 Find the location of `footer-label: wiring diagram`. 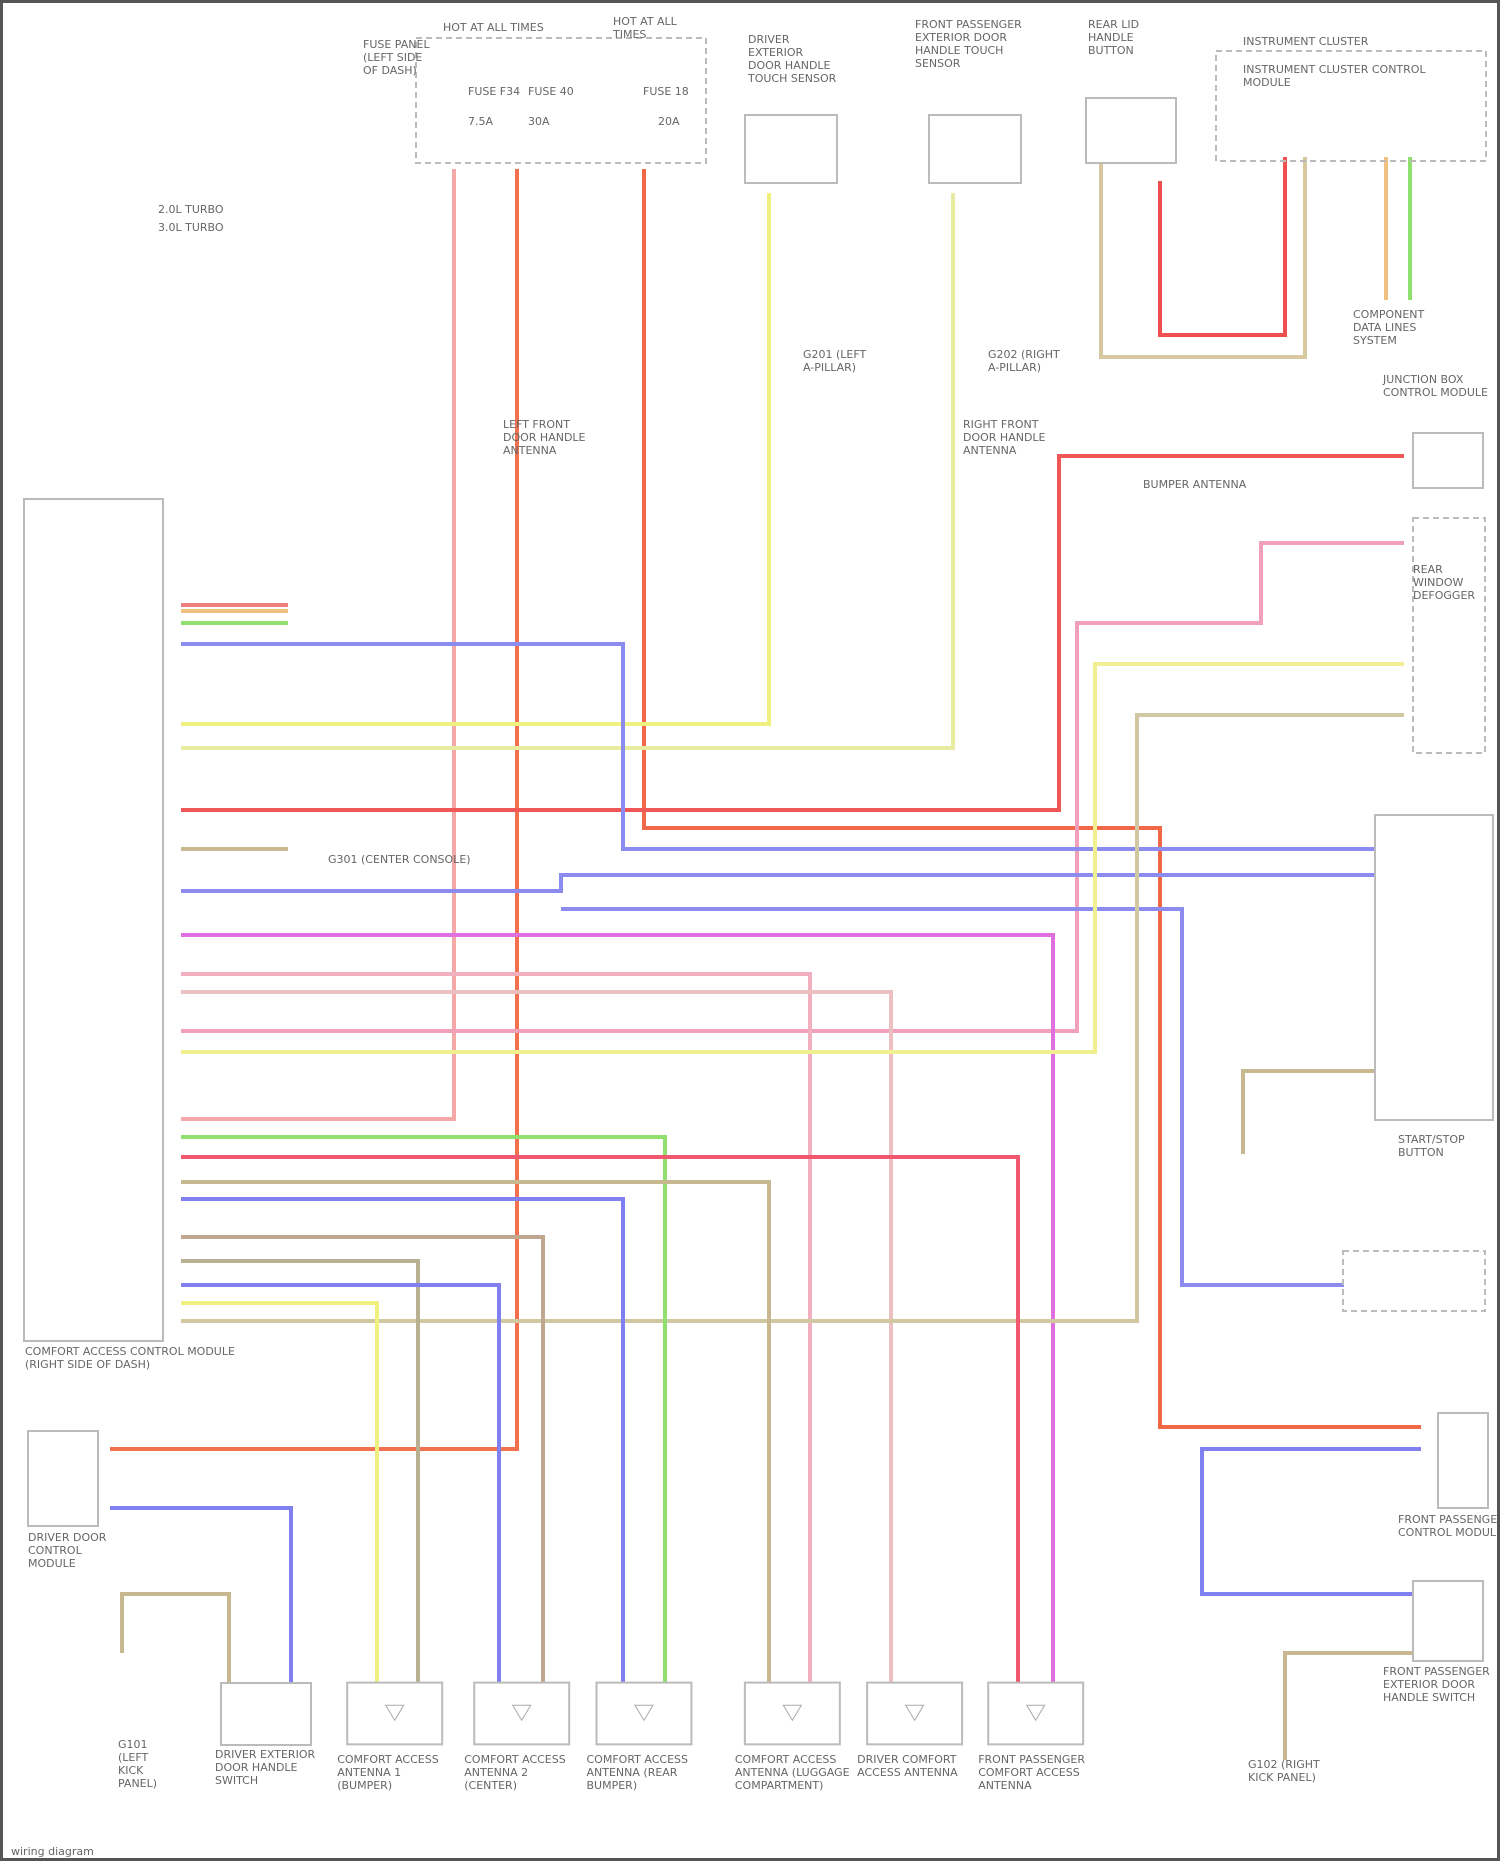

footer-label: wiring diagram is located at coordinates (52, 1851).